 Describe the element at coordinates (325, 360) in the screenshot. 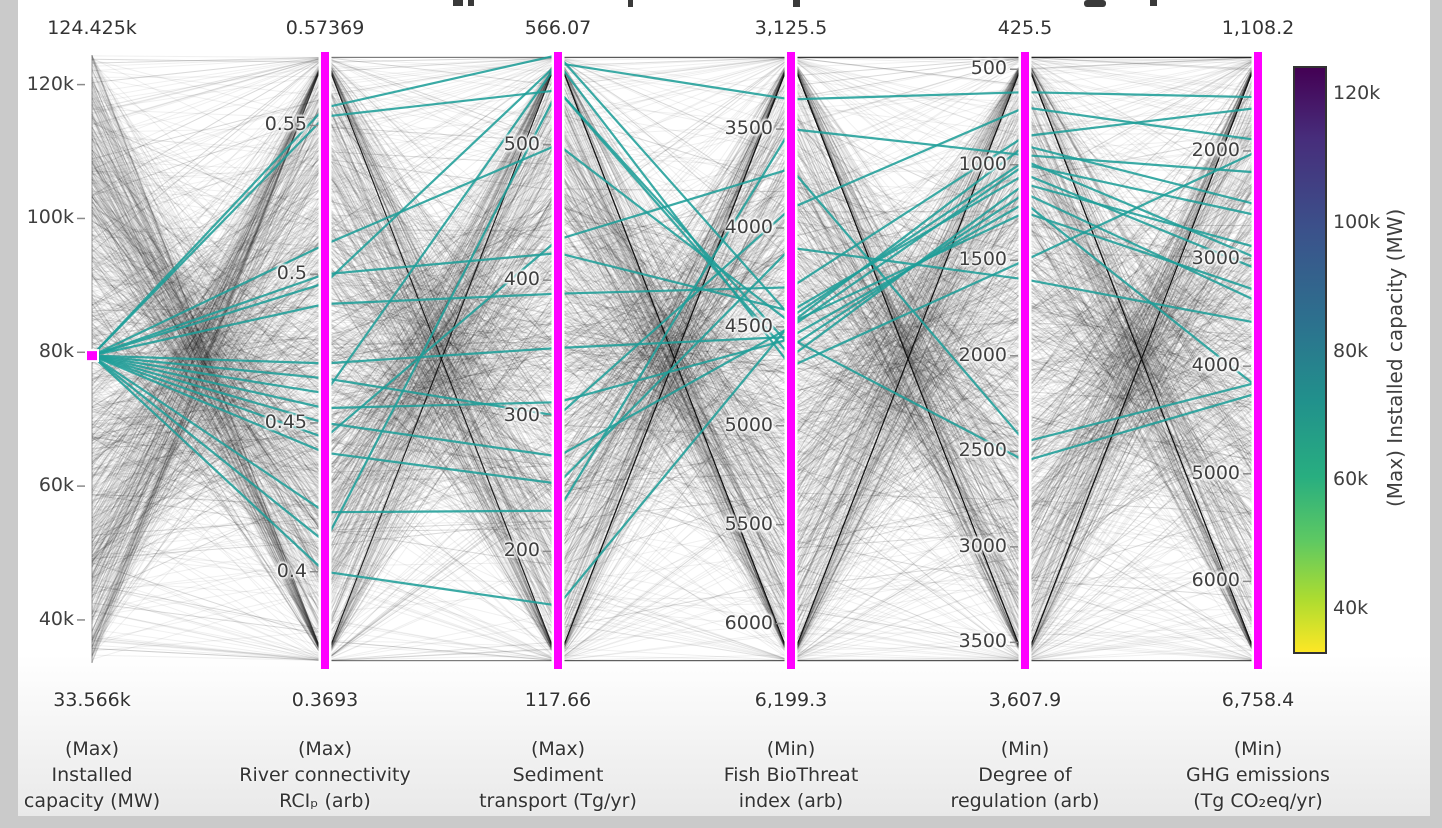

I see `brush-bar-river-connectivity` at that location.